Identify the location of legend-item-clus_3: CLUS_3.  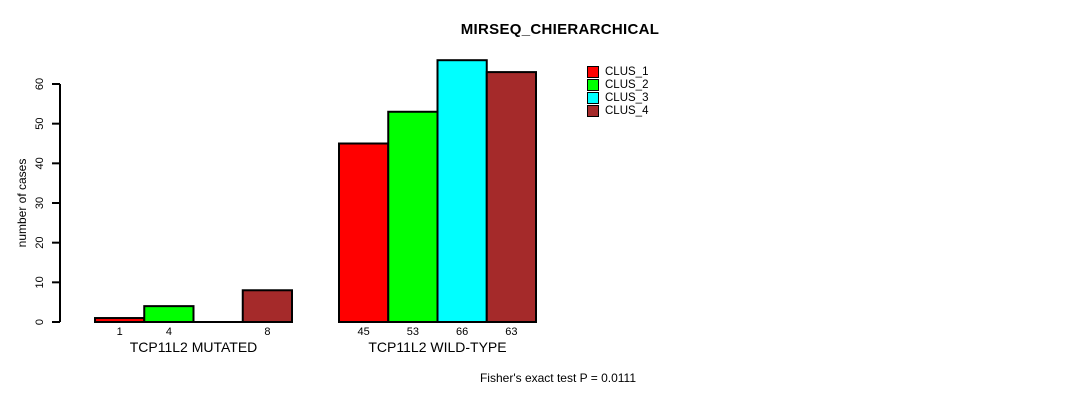
(617, 97).